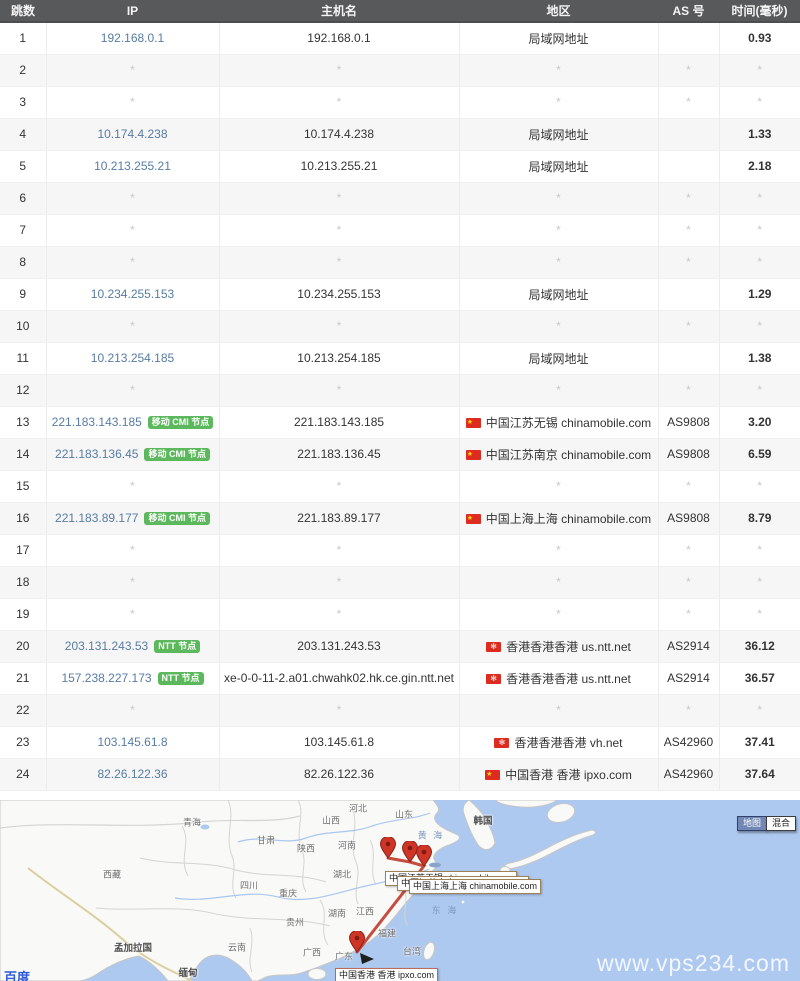 Image resolution: width=800 pixels, height=981 pixels. I want to click on ip-cell: 103.145.61.8, so click(133, 742).